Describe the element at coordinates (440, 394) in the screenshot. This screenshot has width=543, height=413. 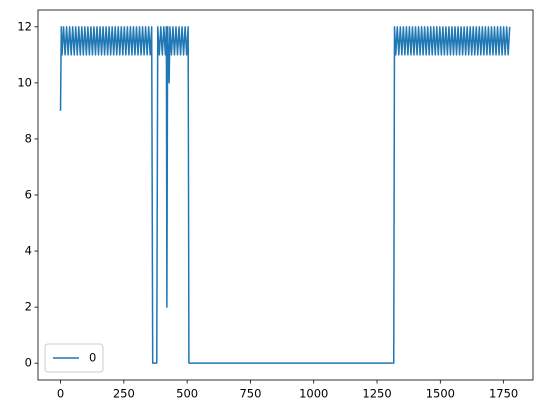
I see `x-tick-label: 1500` at that location.